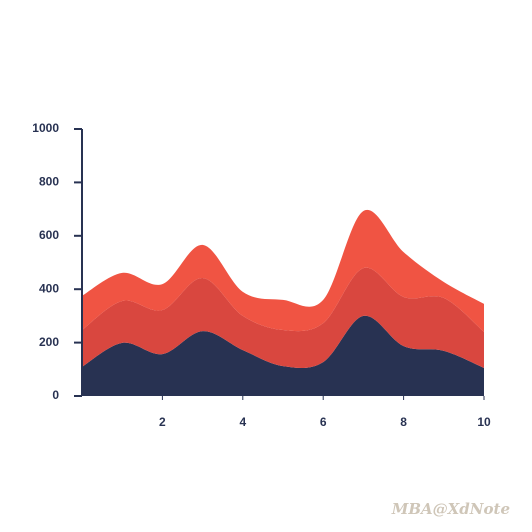  Describe the element at coordinates (49, 235) in the screenshot. I see `y-tick-label: 600` at that location.